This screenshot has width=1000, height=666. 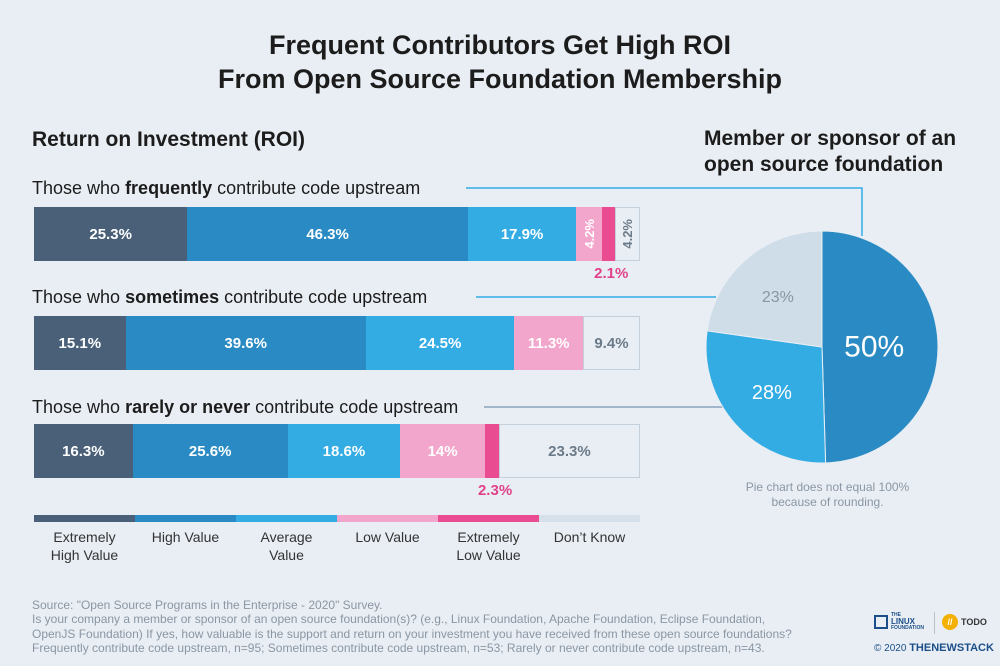 I want to click on pie-chart: 50% 28% 23%, so click(x=822, y=347).